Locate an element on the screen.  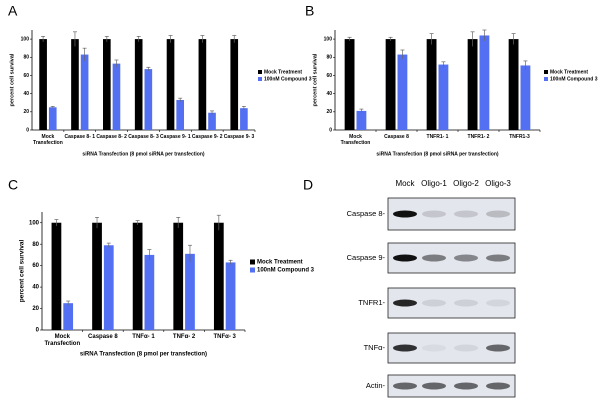
x-tick-label: TNFα- 1 is located at coordinates (143, 337).